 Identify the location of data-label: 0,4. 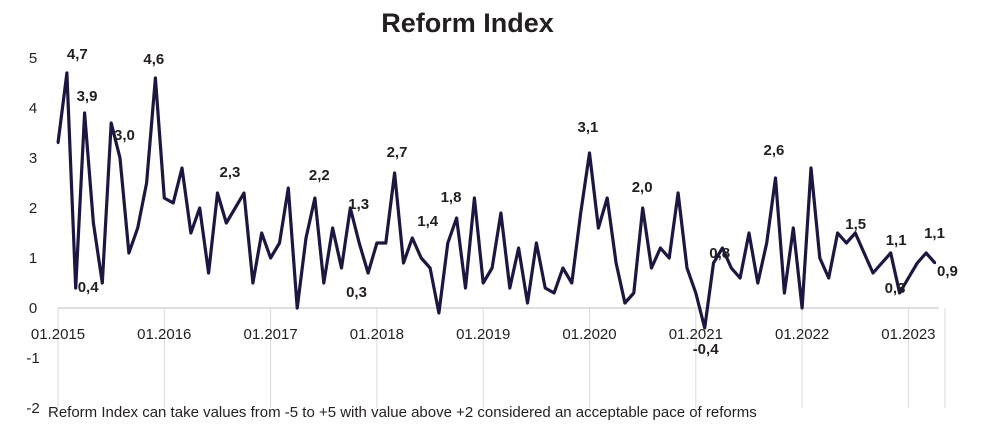
(89, 287).